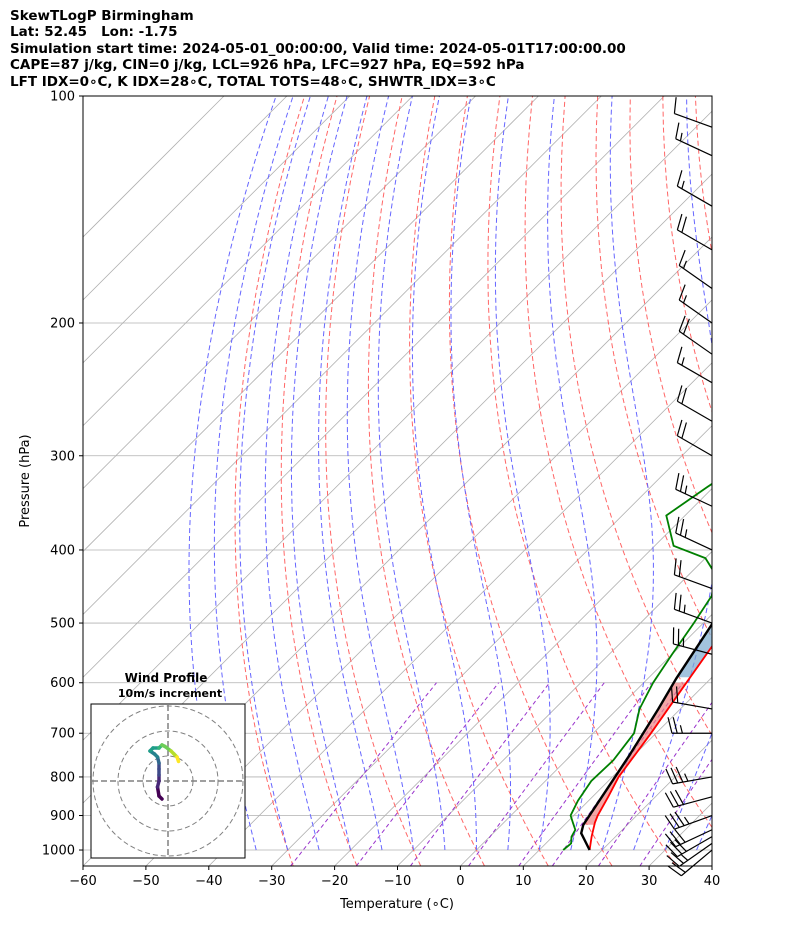 The height and width of the screenshot is (937, 794). I want to click on profile-lines, so click(637, 666).